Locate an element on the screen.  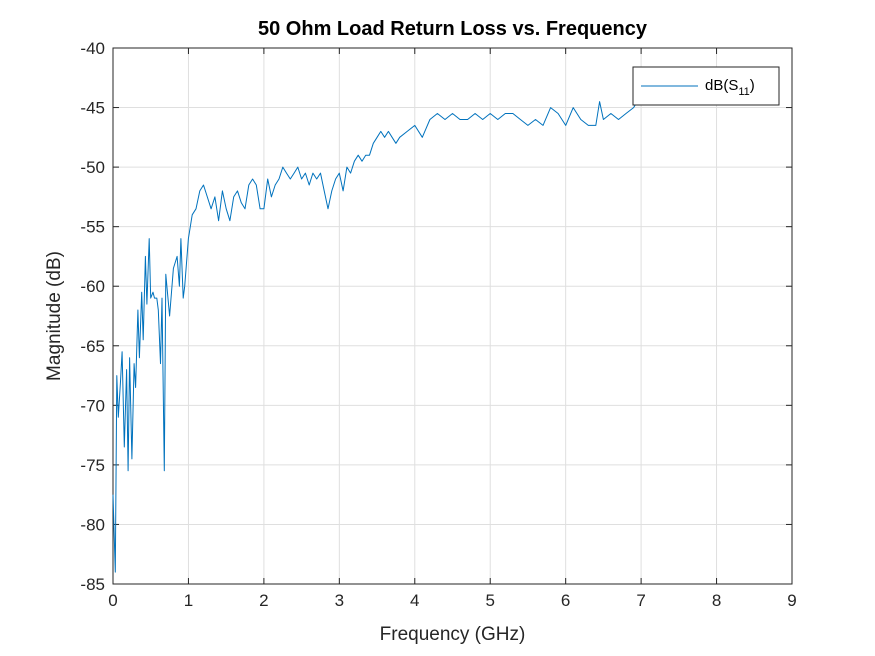
x-tick-label: 2 is located at coordinates (263, 600).